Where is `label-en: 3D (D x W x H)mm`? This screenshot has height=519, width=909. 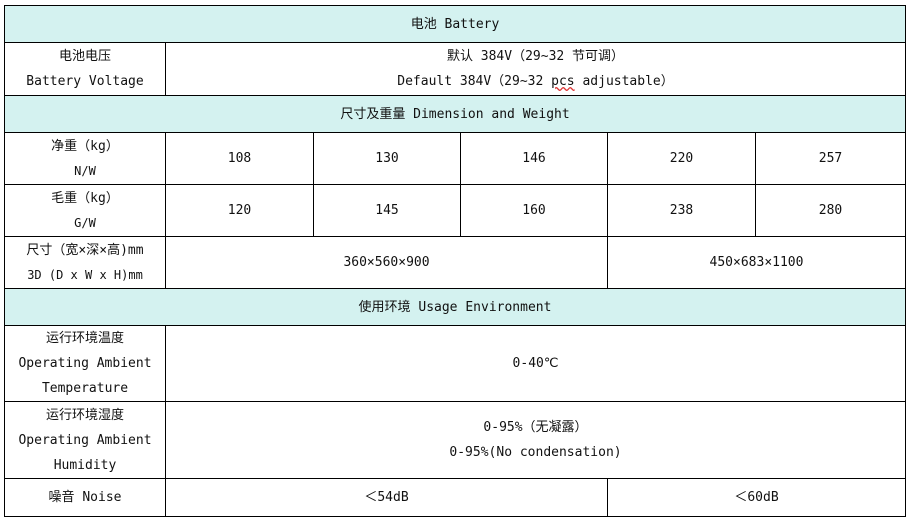 label-en: 3D (D x W x H)mm is located at coordinates (85, 274).